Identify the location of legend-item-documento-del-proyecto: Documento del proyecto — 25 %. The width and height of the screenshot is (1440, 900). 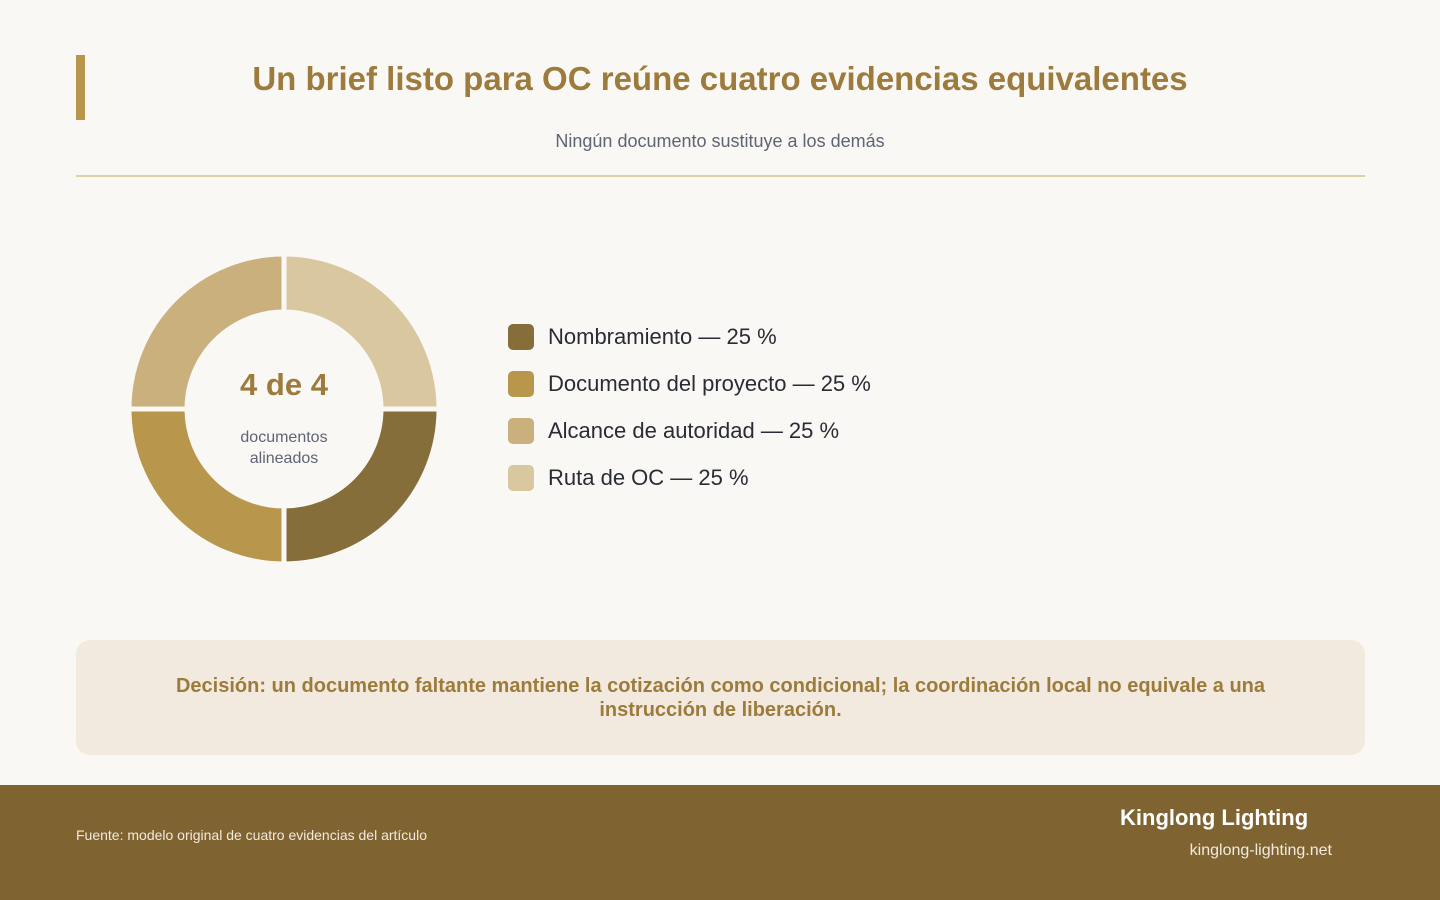
(689, 383).